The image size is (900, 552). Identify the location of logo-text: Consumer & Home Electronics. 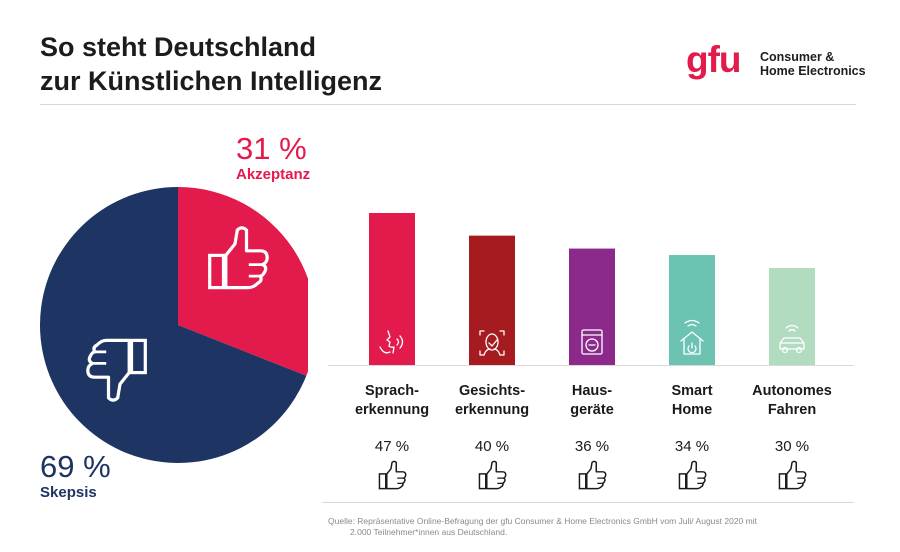
(813, 64).